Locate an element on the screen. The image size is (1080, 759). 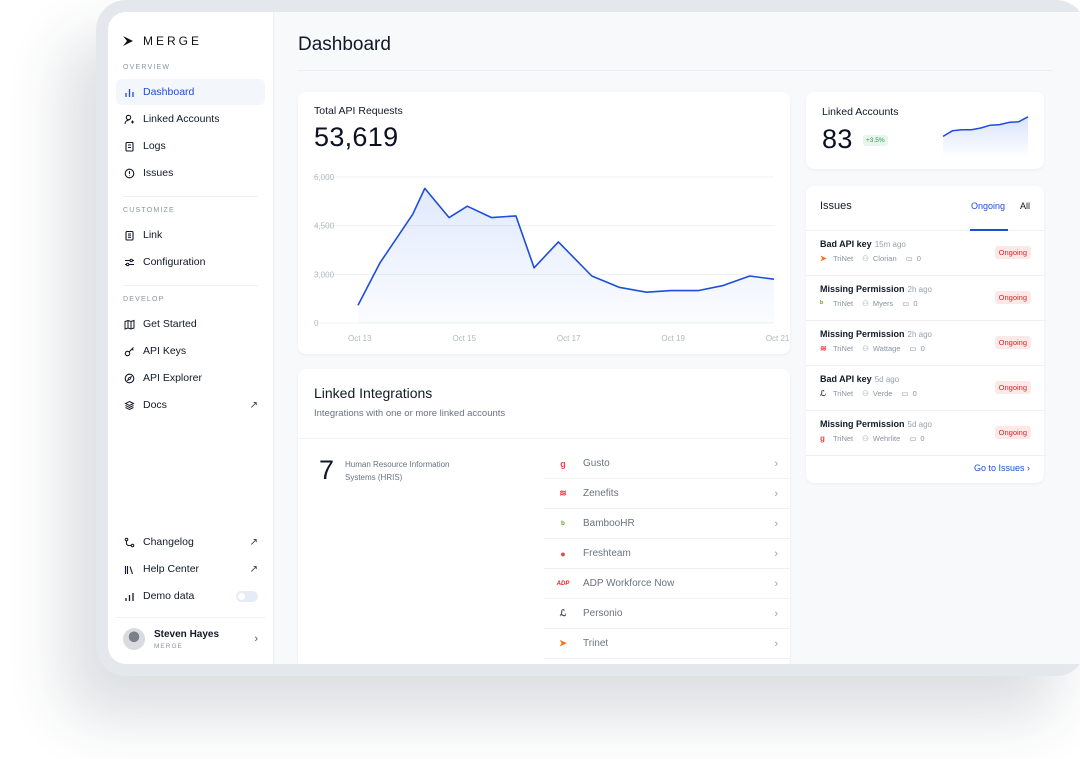
sidebar-item-demo-data: Demo data is located at coordinates (190, 596).